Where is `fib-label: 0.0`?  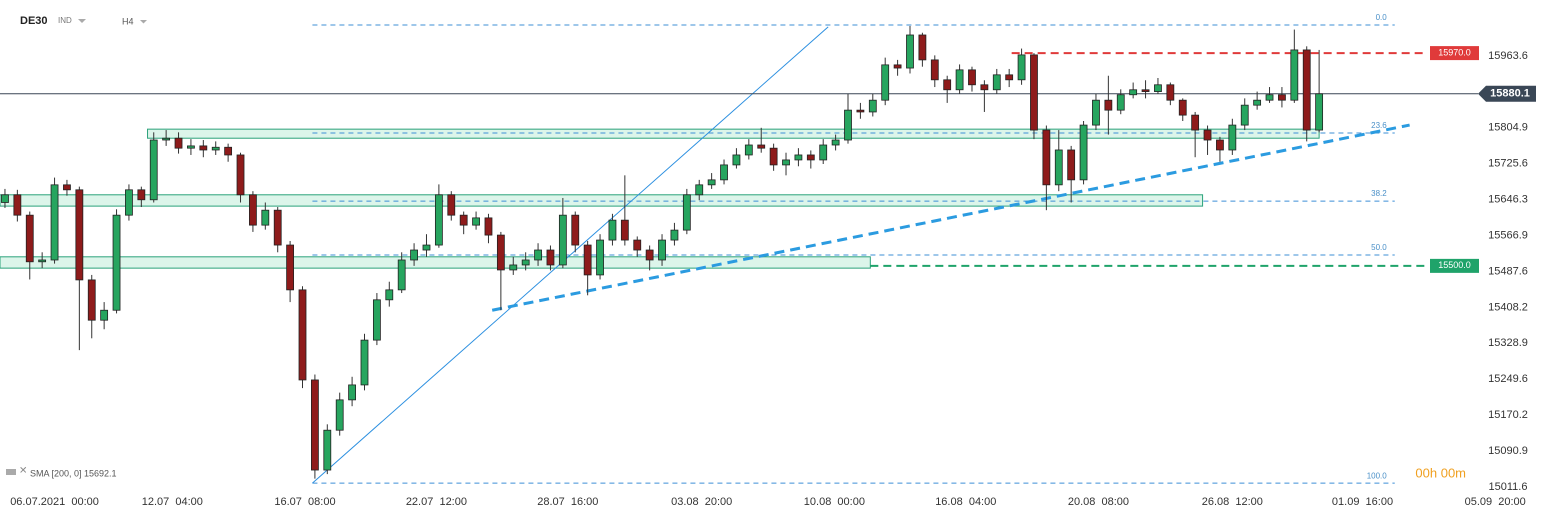
fib-label: 0.0 is located at coordinates (1382, 17).